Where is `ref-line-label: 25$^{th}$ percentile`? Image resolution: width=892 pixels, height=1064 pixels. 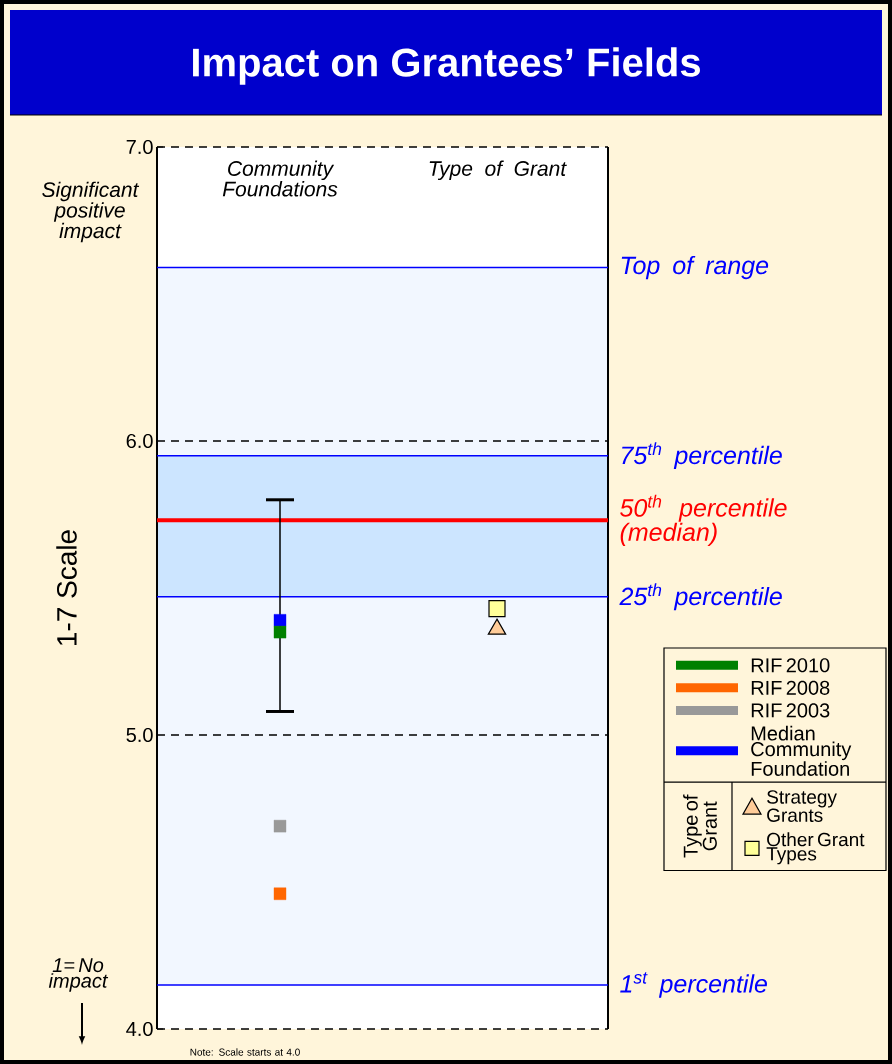 ref-line-label: 25$^{th}$ percentile is located at coordinates (700, 597).